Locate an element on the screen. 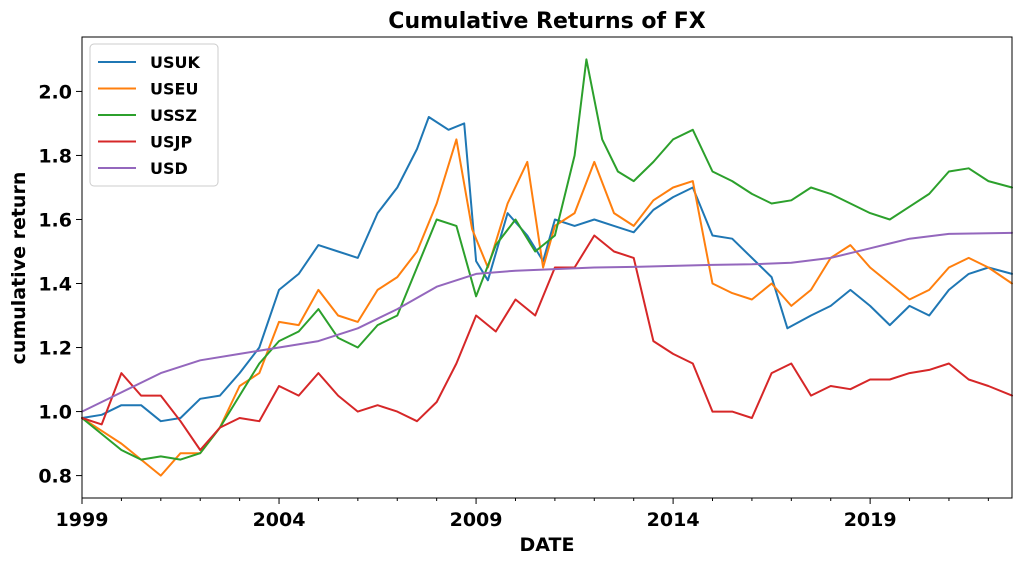  x-tick-label: 2014 is located at coordinates (673, 520).